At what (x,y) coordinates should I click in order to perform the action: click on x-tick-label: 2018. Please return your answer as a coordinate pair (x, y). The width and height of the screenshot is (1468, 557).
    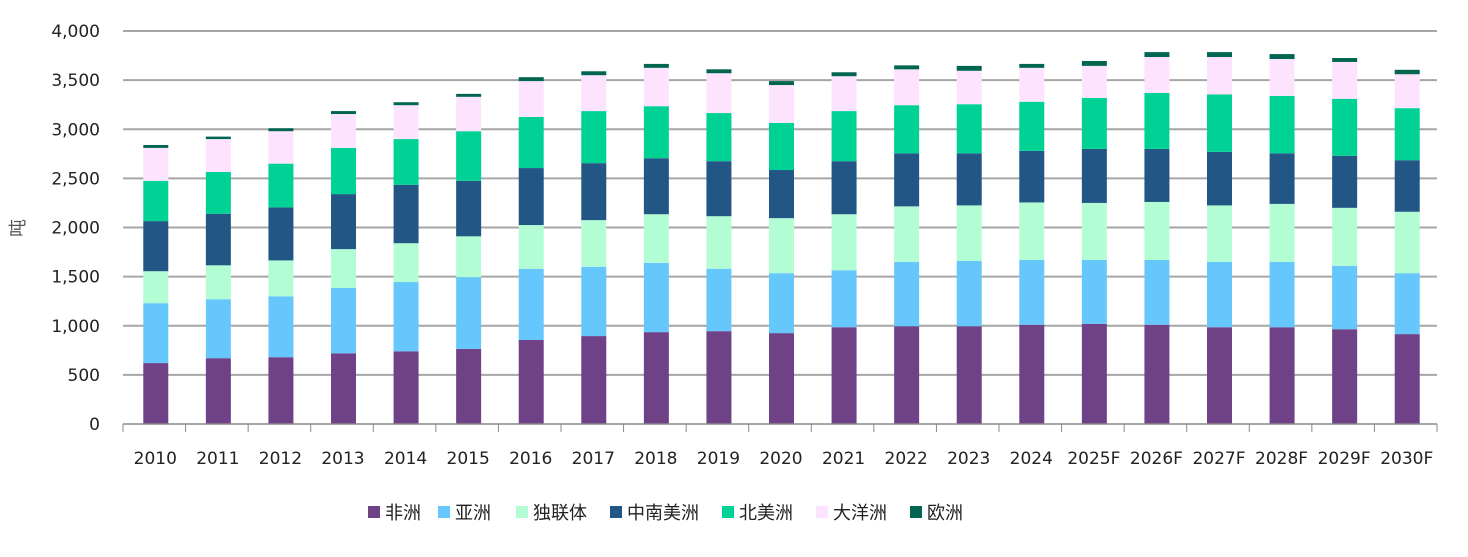
    Looking at the image, I should click on (655, 459).